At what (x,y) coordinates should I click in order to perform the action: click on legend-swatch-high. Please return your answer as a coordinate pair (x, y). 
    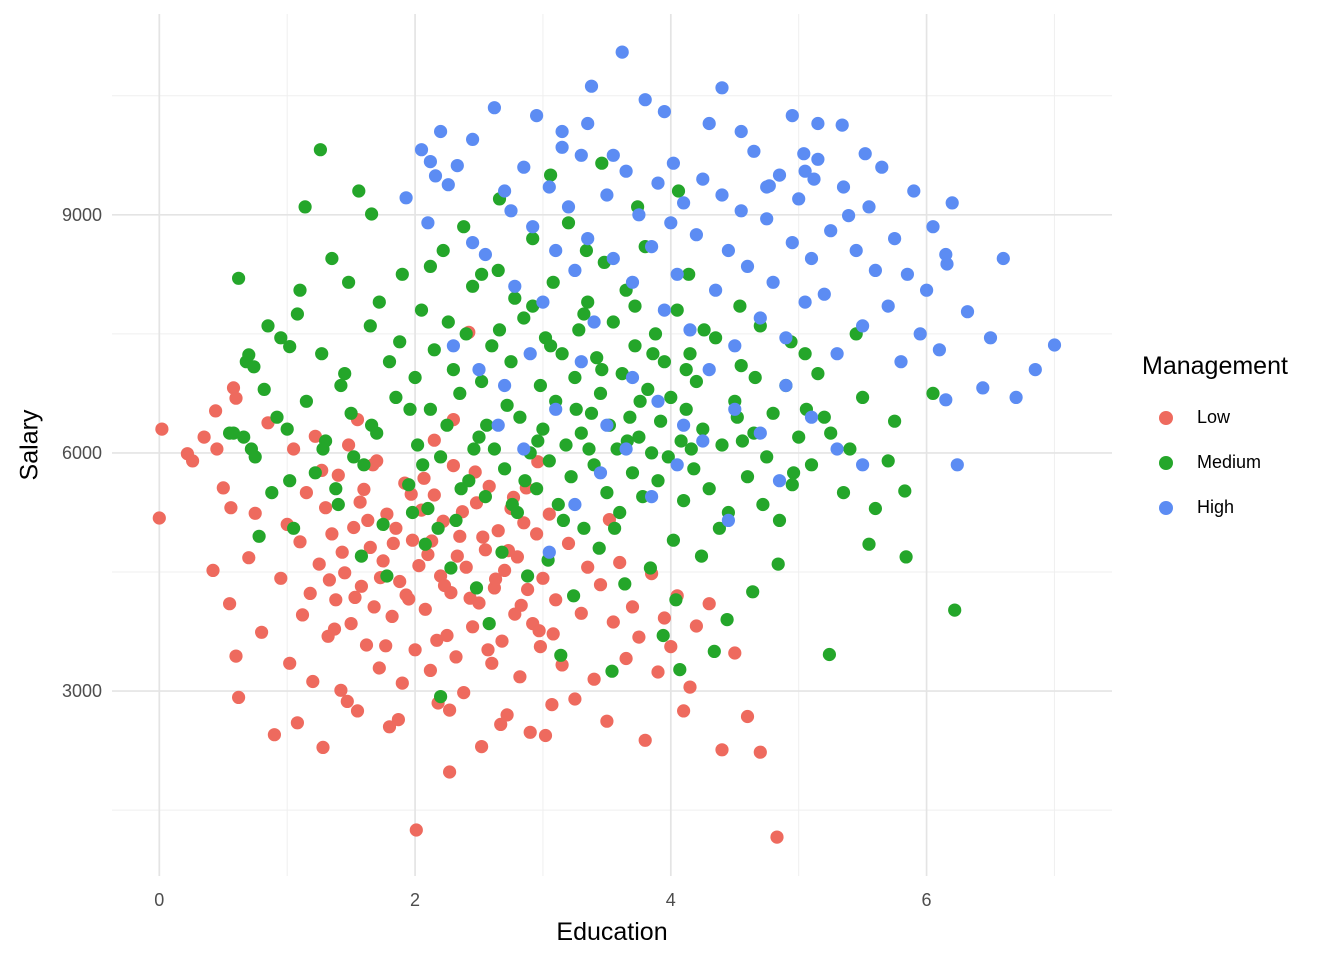
    Looking at the image, I should click on (1166, 507).